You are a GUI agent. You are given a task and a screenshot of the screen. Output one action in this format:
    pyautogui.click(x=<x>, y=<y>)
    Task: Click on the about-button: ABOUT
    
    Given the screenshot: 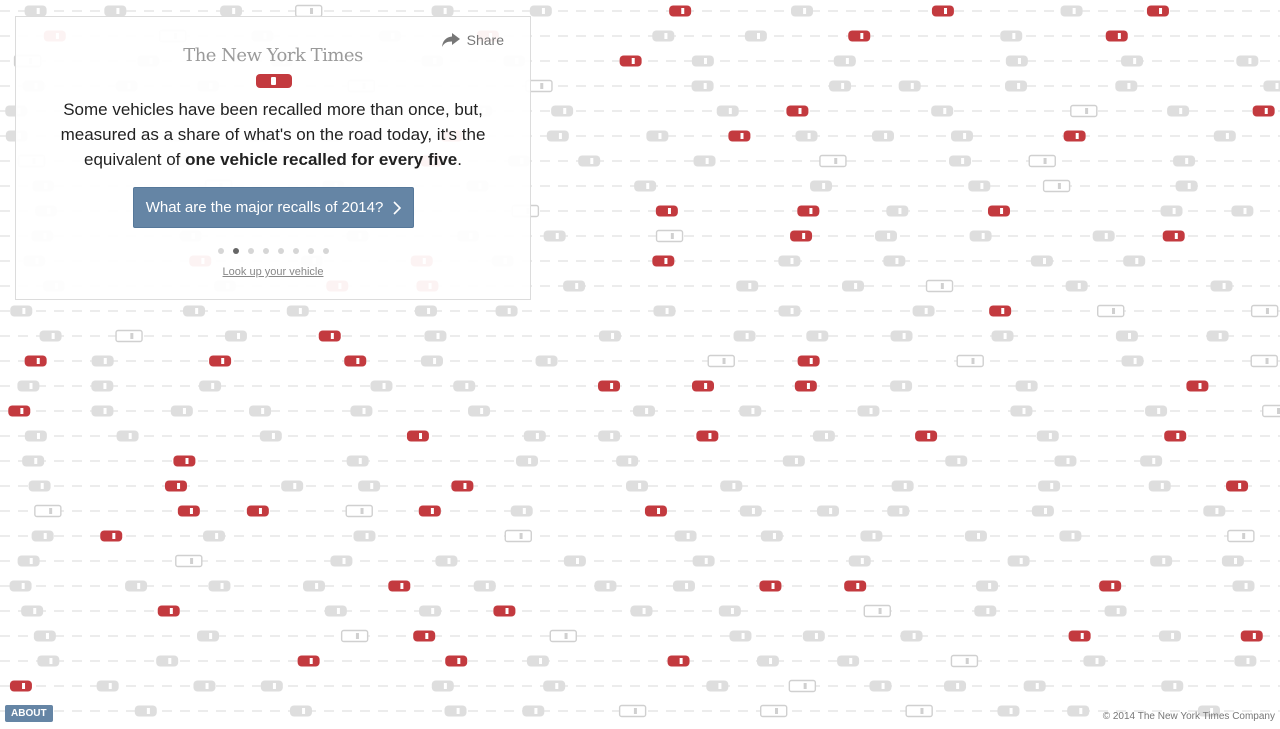 What is the action you would take?
    pyautogui.click(x=29, y=713)
    